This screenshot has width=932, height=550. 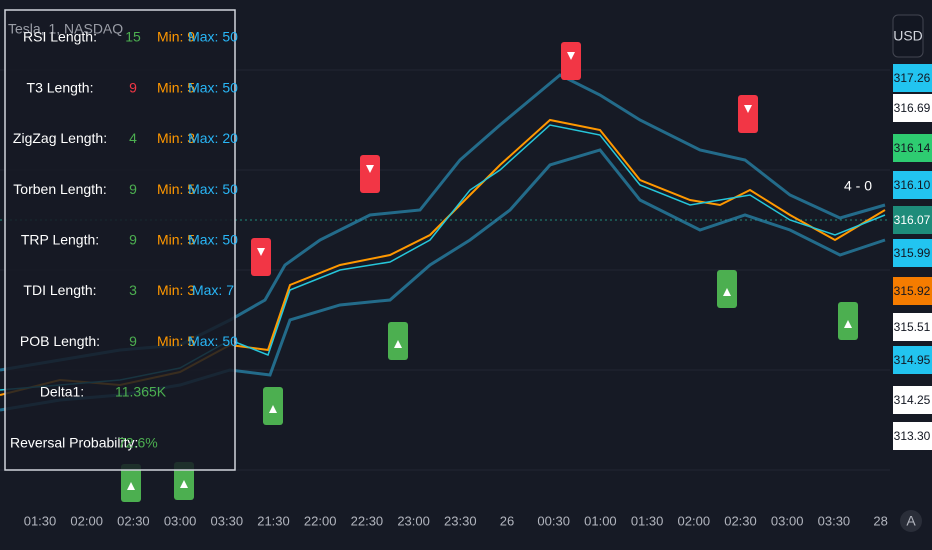 I want to click on price-label: 316.07, so click(x=912, y=220).